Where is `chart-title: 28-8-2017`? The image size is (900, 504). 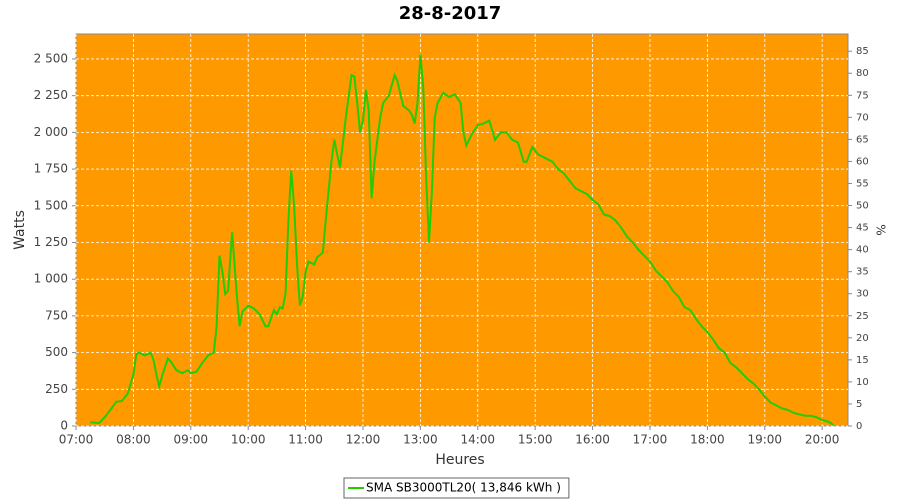 chart-title: 28-8-2017 is located at coordinates (450, 13).